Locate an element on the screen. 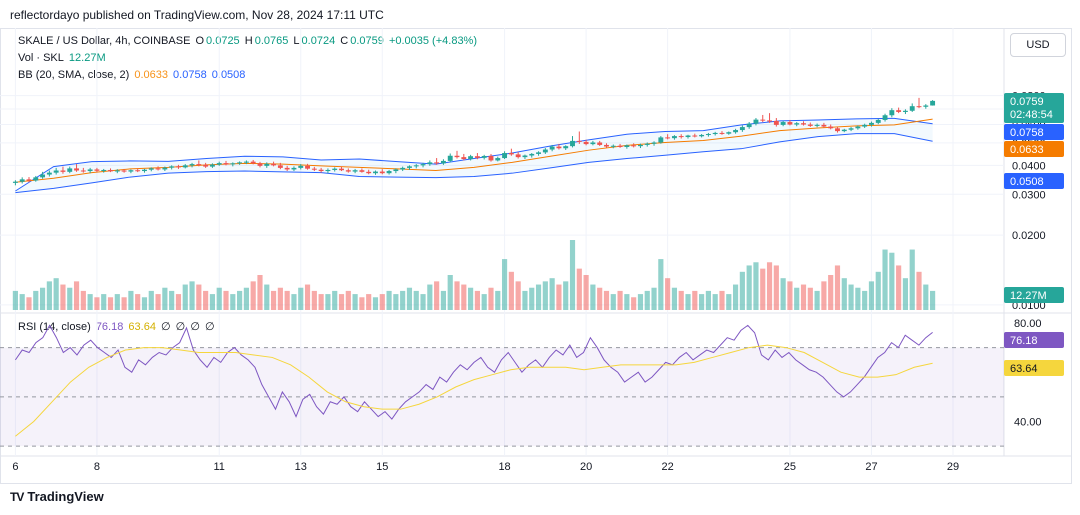 This screenshot has height=515, width=1080. rsi-ma-value: 63.64 is located at coordinates (142, 327).